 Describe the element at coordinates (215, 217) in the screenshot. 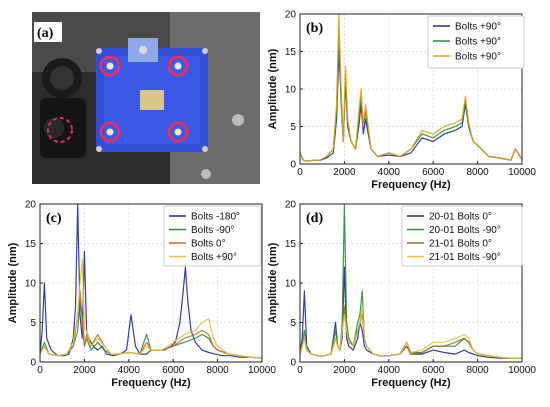

I see `legend-label: Bolts -180°` at that location.